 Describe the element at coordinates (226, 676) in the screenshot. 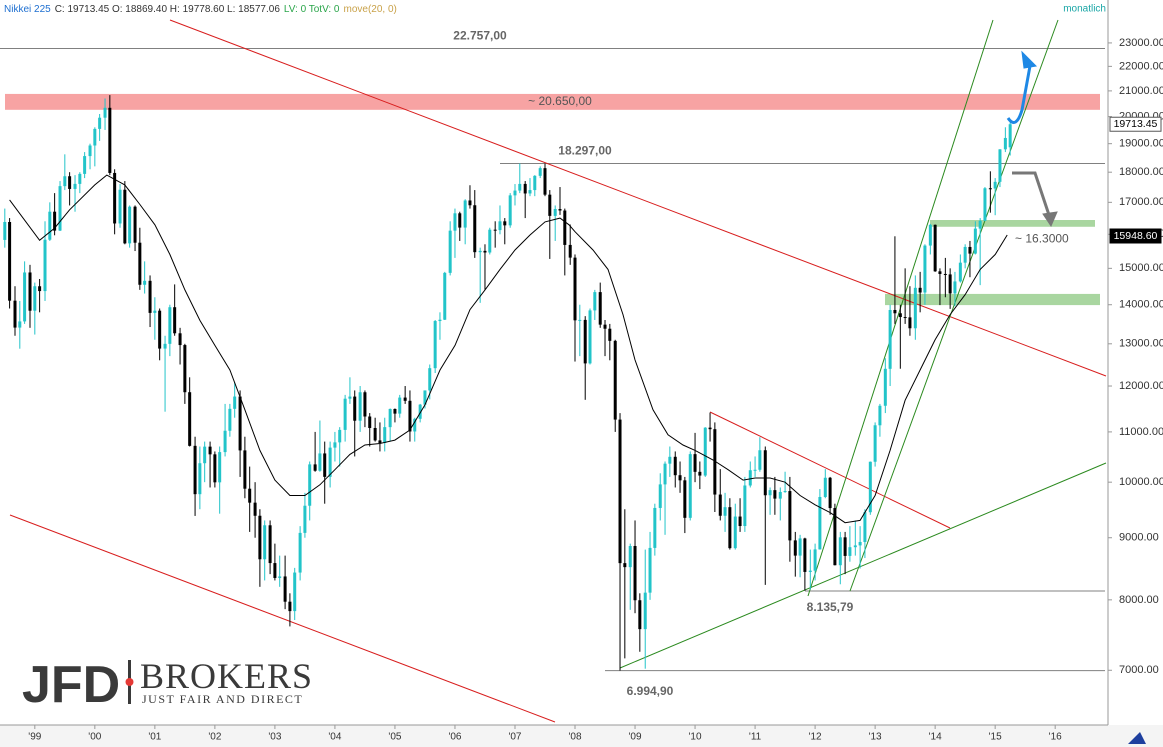

I see `logo-brand: BROKERS` at that location.